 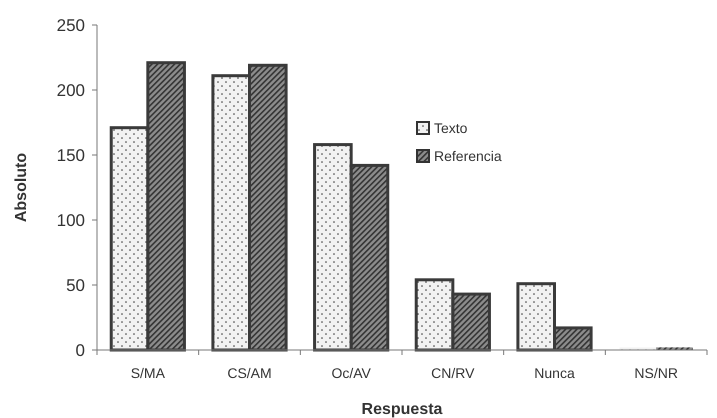 What do you see at coordinates (249, 373) in the screenshot?
I see `x-tick-label: CS/AM` at bounding box center [249, 373].